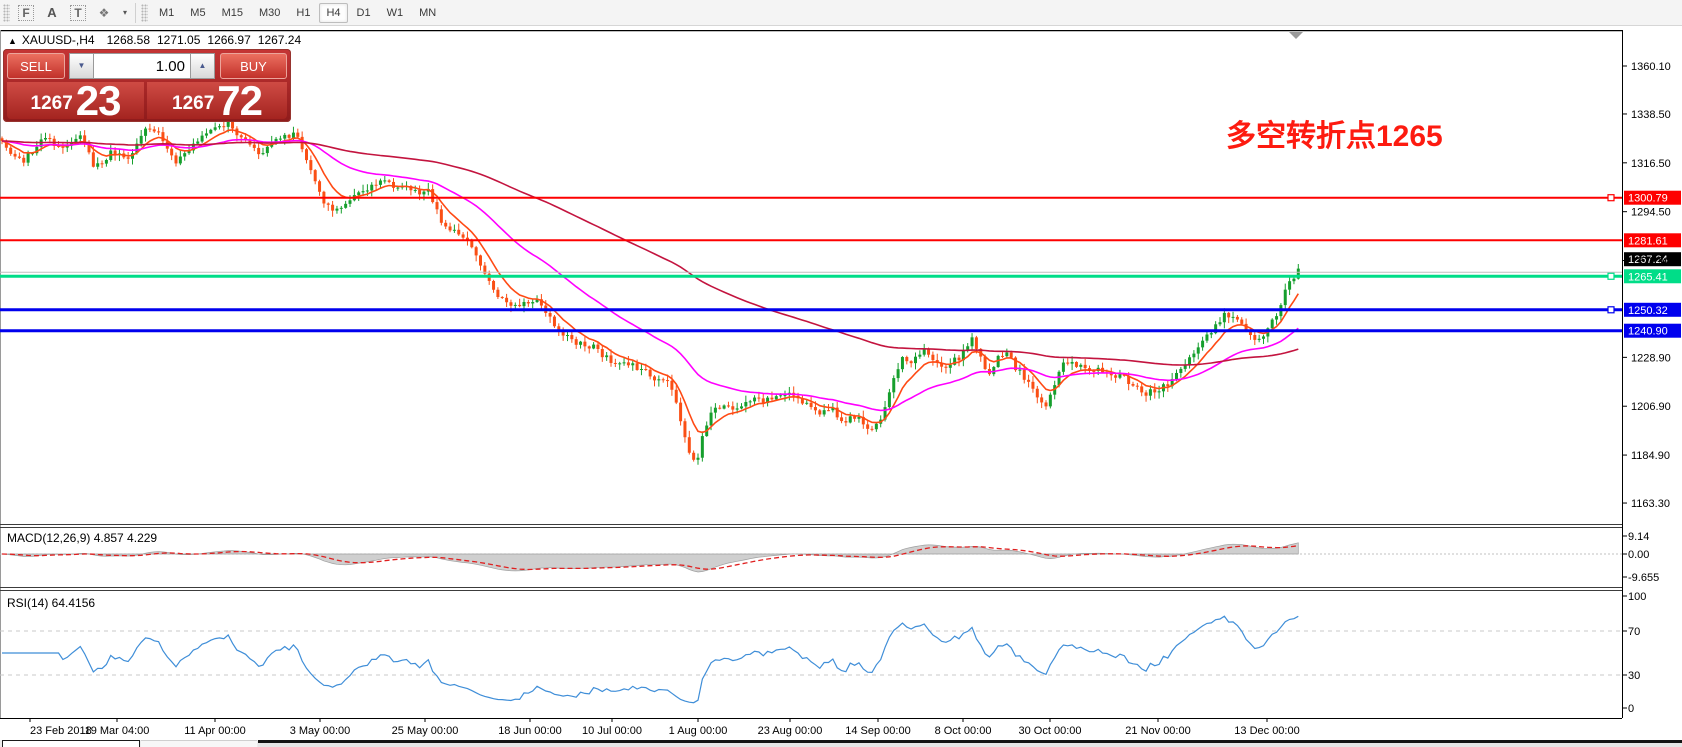 The height and width of the screenshot is (747, 1682). What do you see at coordinates (61, 731) in the screenshot?
I see `time-tick-label: 23 Feb 2018` at bounding box center [61, 731].